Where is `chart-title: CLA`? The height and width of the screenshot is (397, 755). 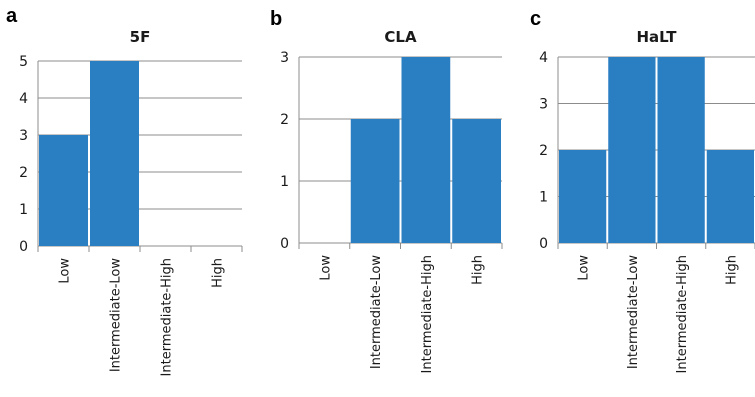 chart-title: CLA is located at coordinates (400, 37).